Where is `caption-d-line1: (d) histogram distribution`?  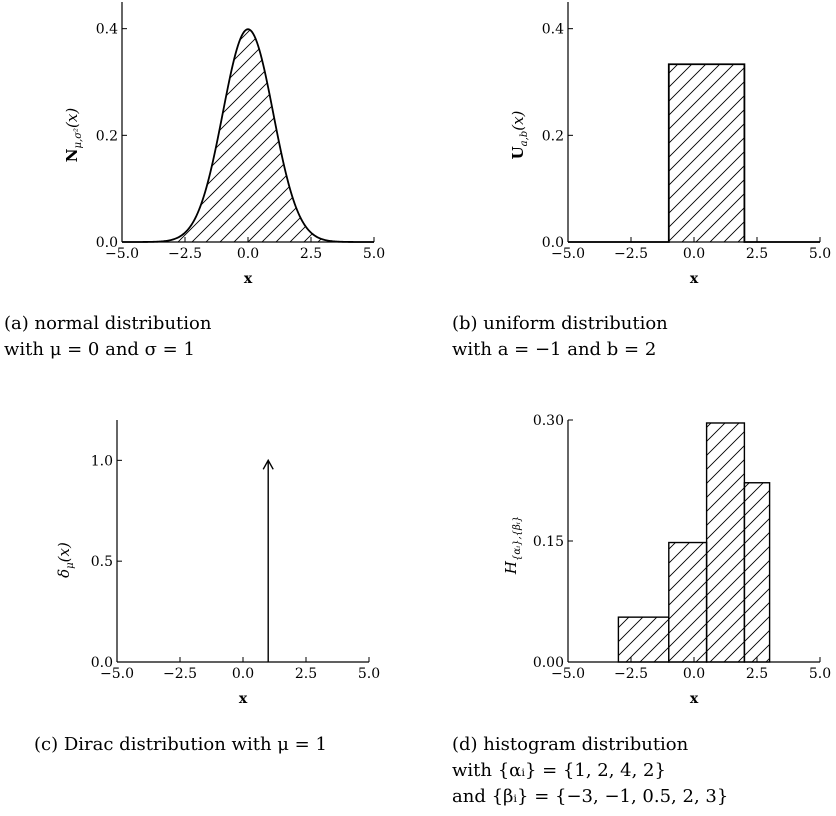
caption-d-line1: (d) histogram distribution is located at coordinates (570, 744).